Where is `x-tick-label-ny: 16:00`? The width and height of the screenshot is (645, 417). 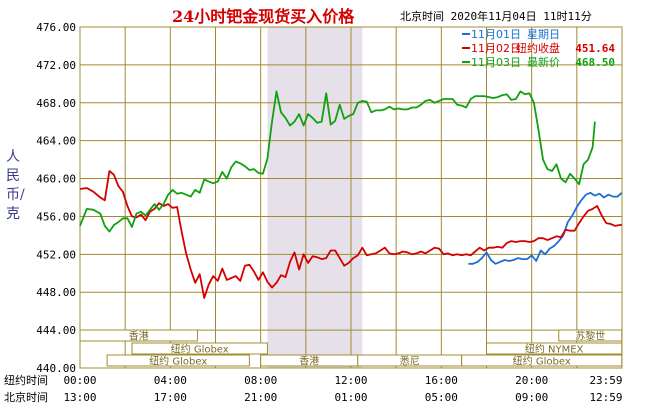 x-tick-label-ny: 16:00 is located at coordinates (441, 380).